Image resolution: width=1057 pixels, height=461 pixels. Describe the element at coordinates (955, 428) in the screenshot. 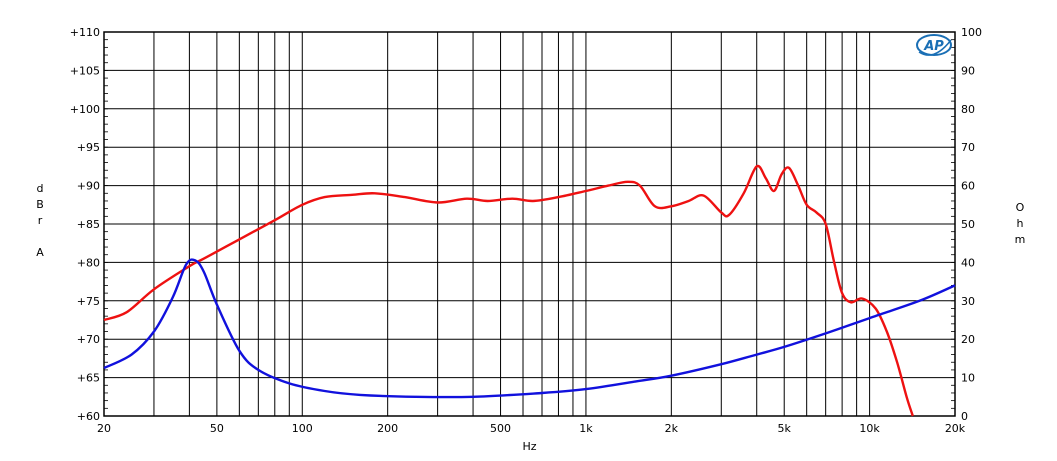

I see `x-tick-label: 20k` at that location.